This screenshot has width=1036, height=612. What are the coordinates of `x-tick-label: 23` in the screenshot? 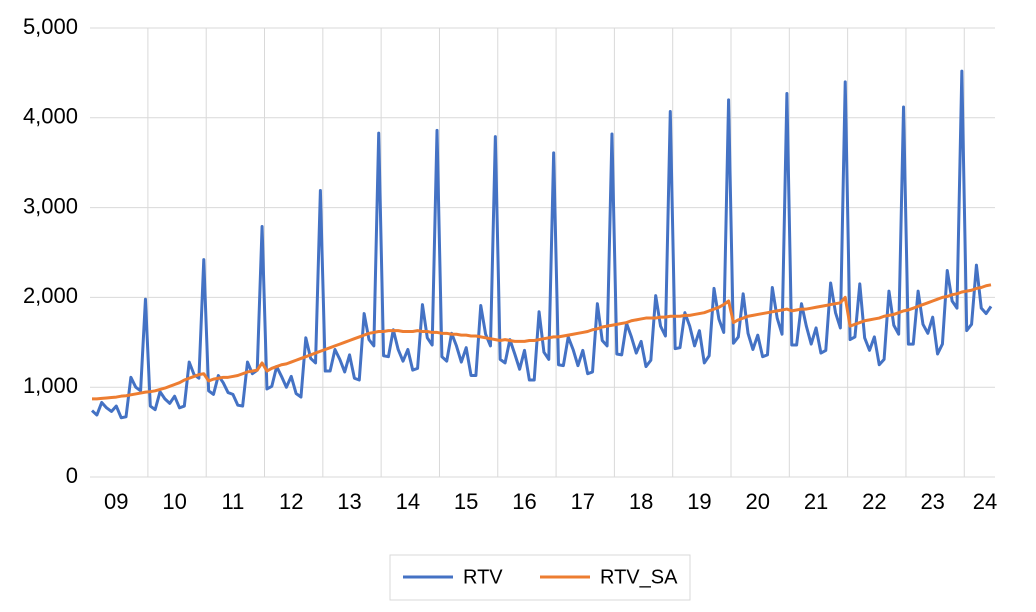 It's located at (932, 501).